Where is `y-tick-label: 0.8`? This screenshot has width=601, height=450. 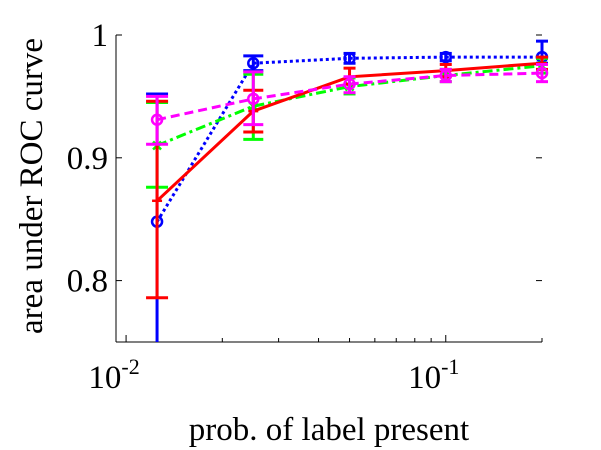
y-tick-label: 0.8 is located at coordinates (87, 282).